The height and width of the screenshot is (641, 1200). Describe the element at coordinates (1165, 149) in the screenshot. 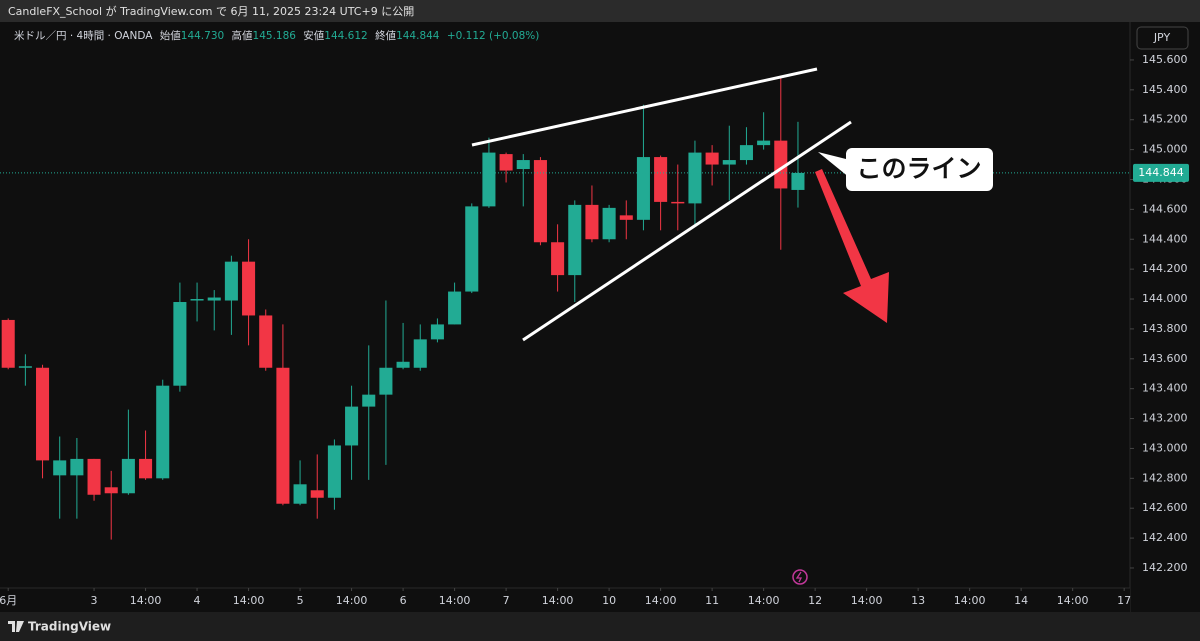

I see `y-tick-label: 145.000` at that location.